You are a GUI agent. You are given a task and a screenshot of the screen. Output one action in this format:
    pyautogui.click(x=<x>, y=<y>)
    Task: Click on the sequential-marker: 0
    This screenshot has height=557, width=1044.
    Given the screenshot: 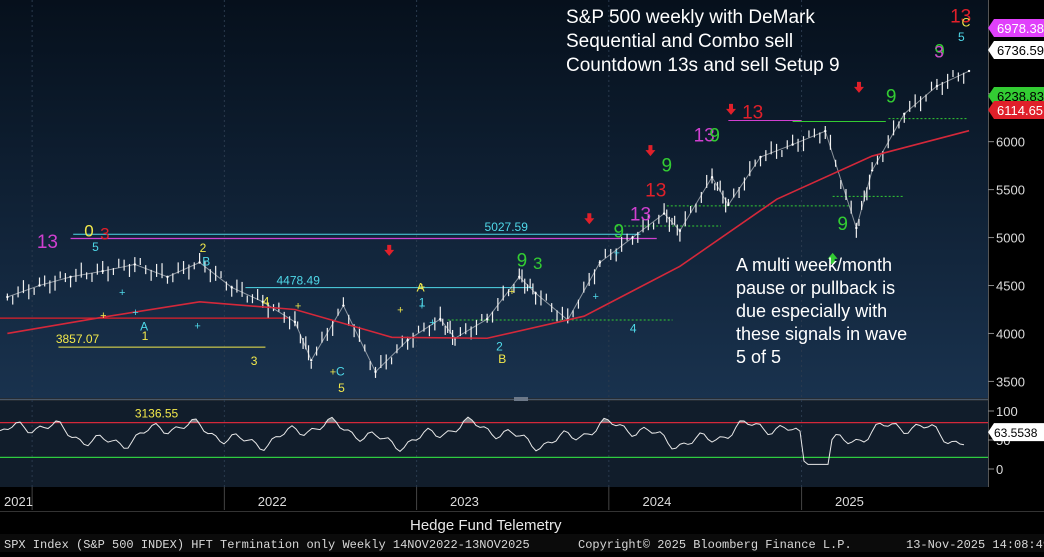 What is the action you would take?
    pyautogui.click(x=88, y=231)
    